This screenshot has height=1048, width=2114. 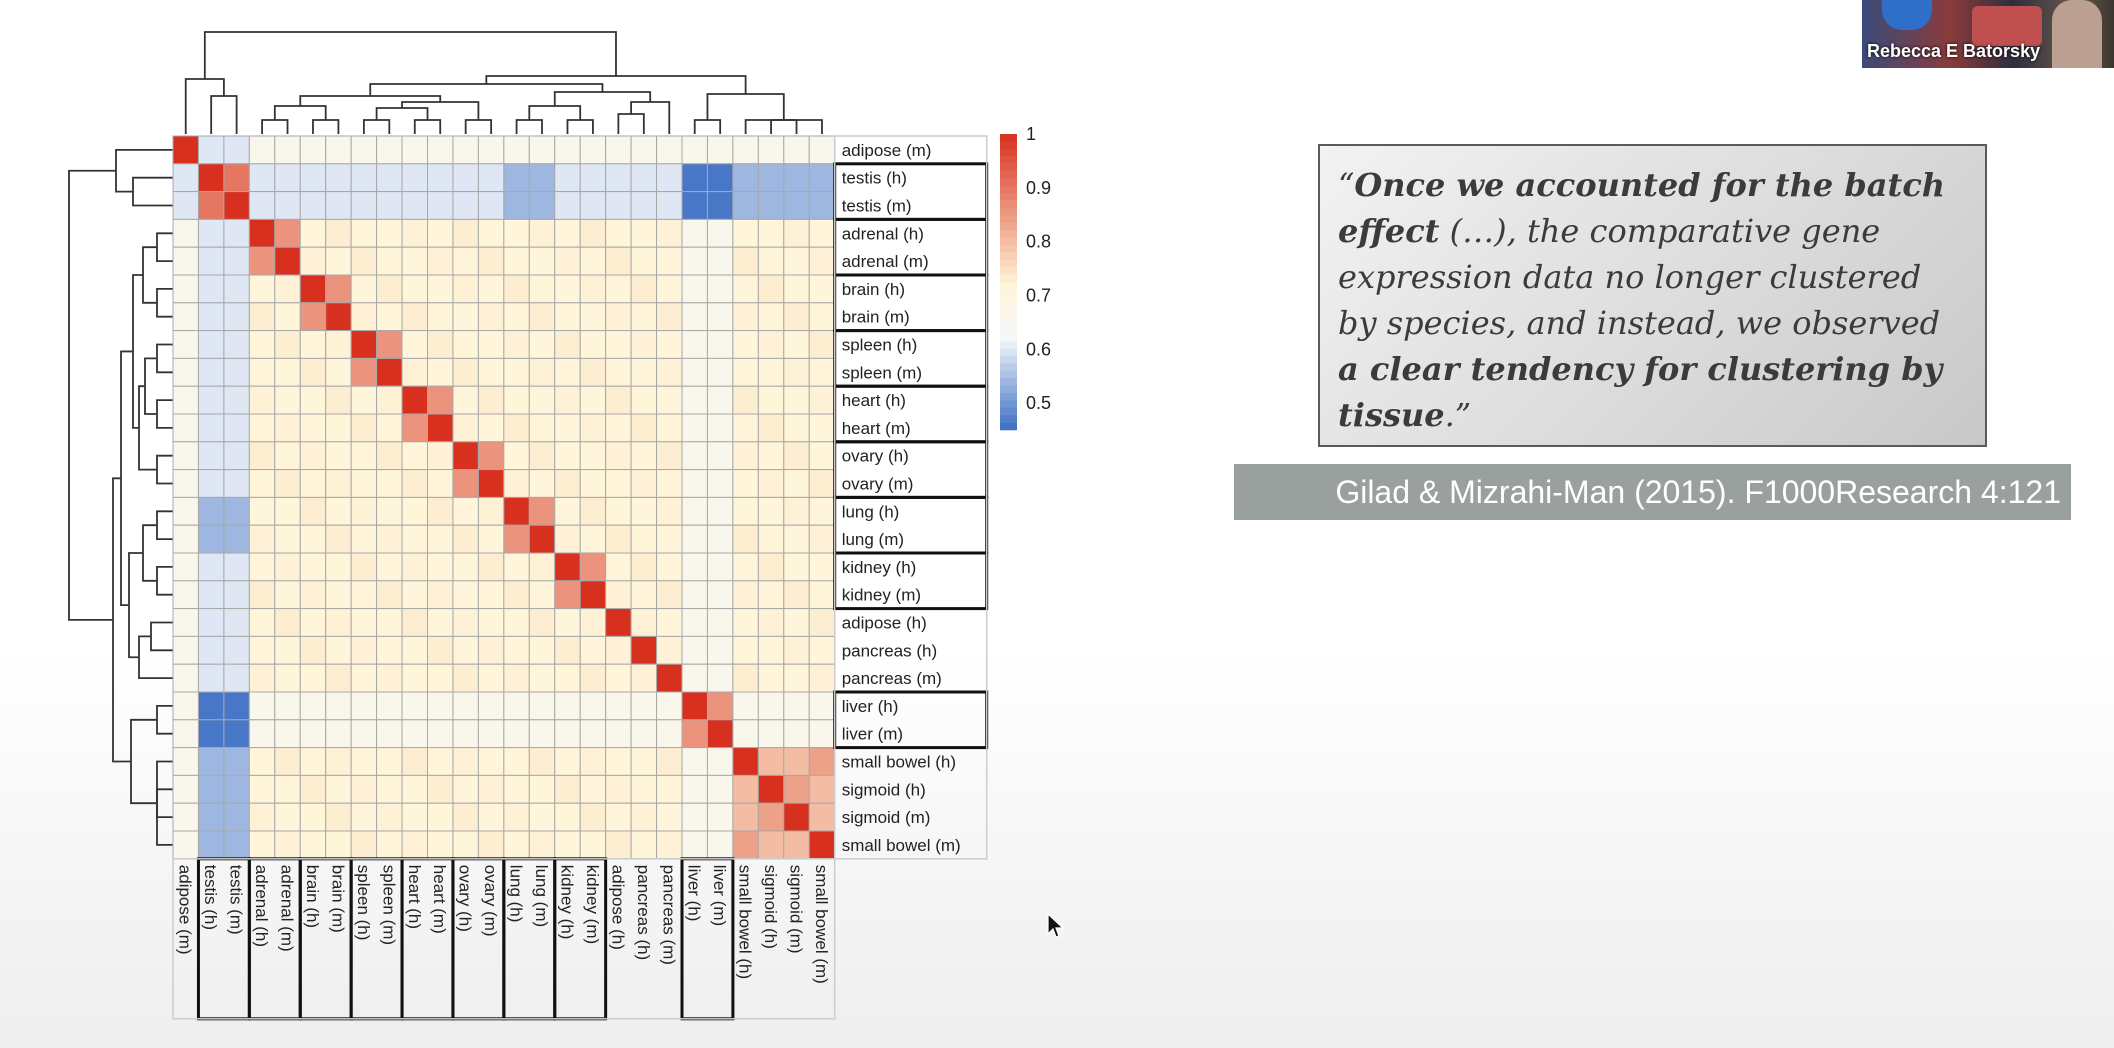 I want to click on column-dendrogram-link, so click(x=224, y=114).